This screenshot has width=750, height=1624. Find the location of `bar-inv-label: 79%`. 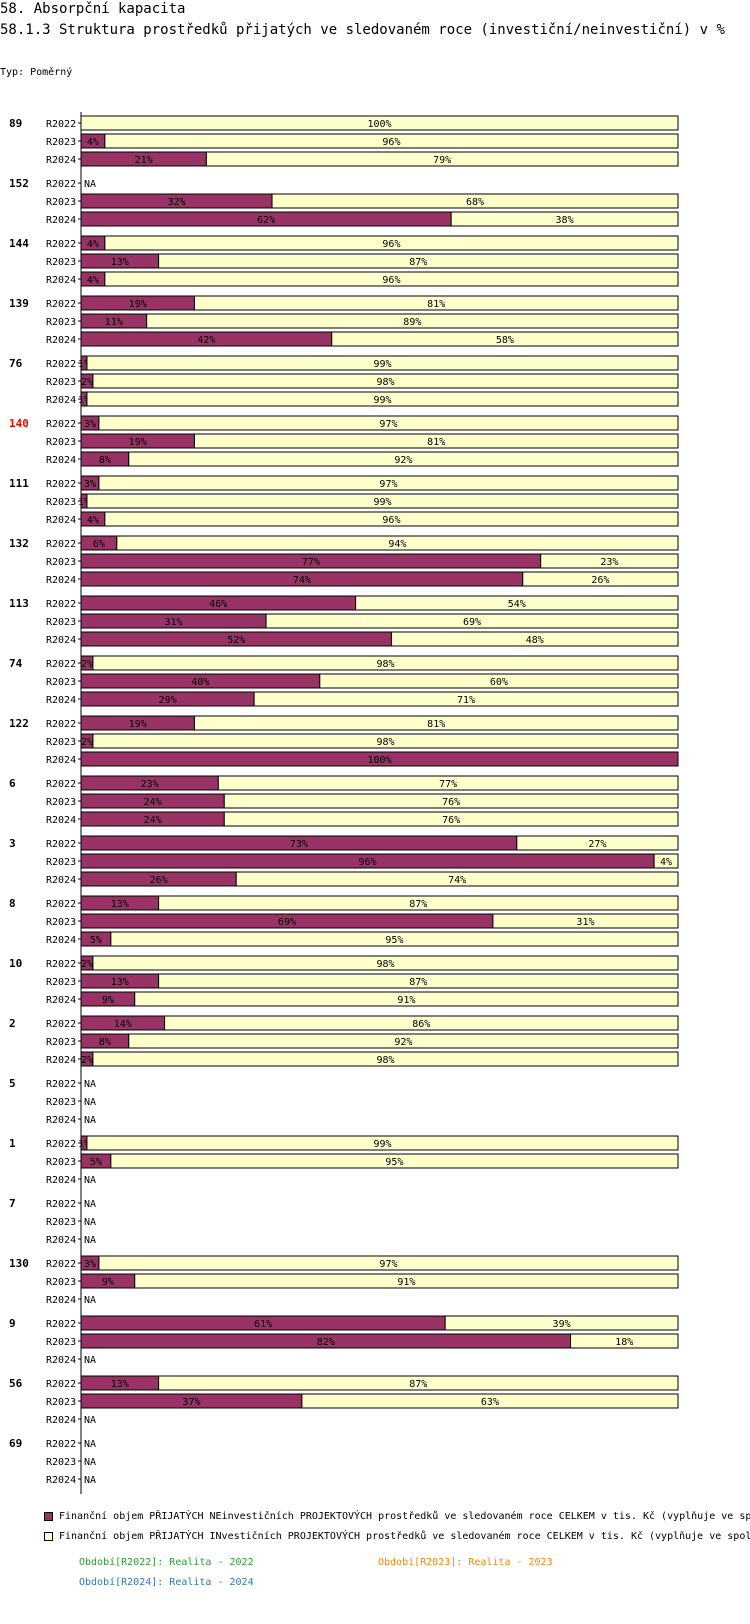

bar-inv-label: 79% is located at coordinates (442, 160).